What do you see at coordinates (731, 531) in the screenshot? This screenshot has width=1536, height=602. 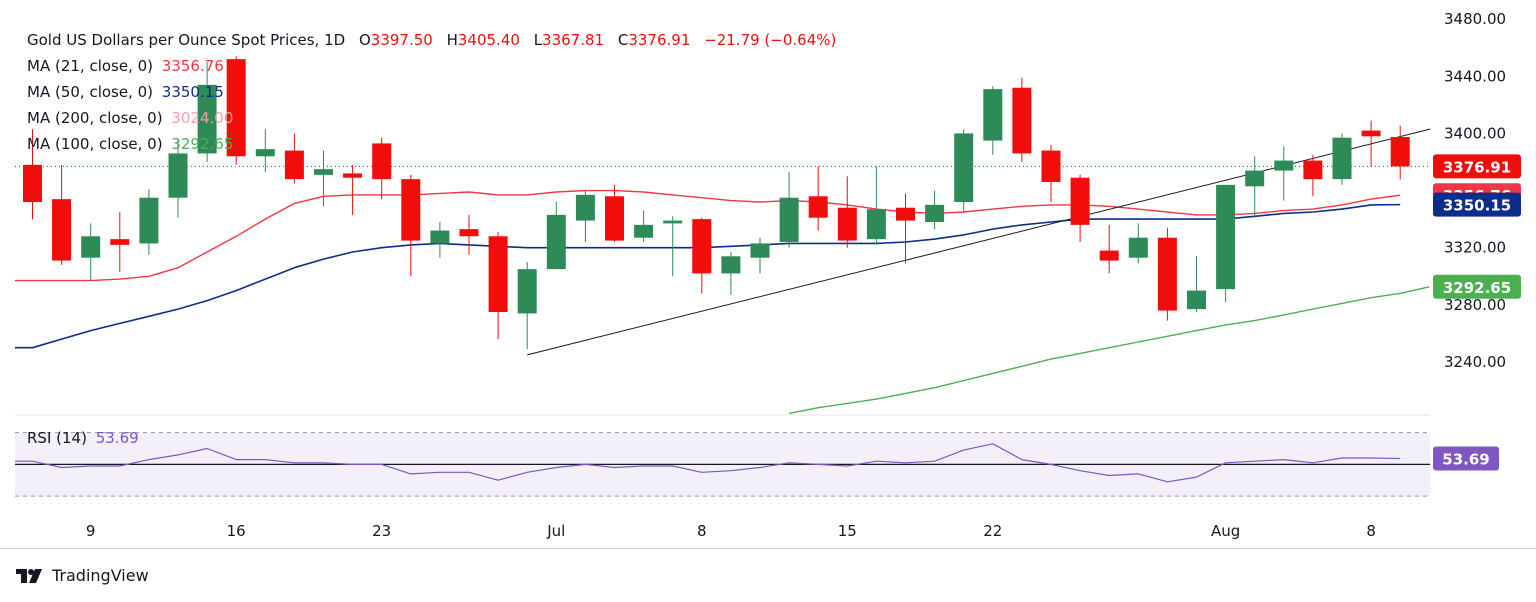 I see `time-axis: 9 16 23 Jul 8 15 22 Aug 8` at bounding box center [731, 531].